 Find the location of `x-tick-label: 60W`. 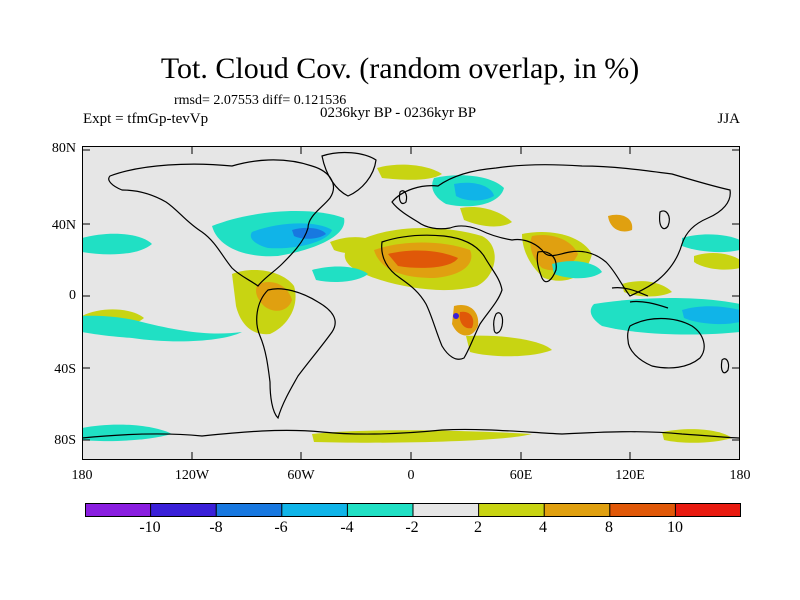

x-tick-label: 60W is located at coordinates (301, 475).